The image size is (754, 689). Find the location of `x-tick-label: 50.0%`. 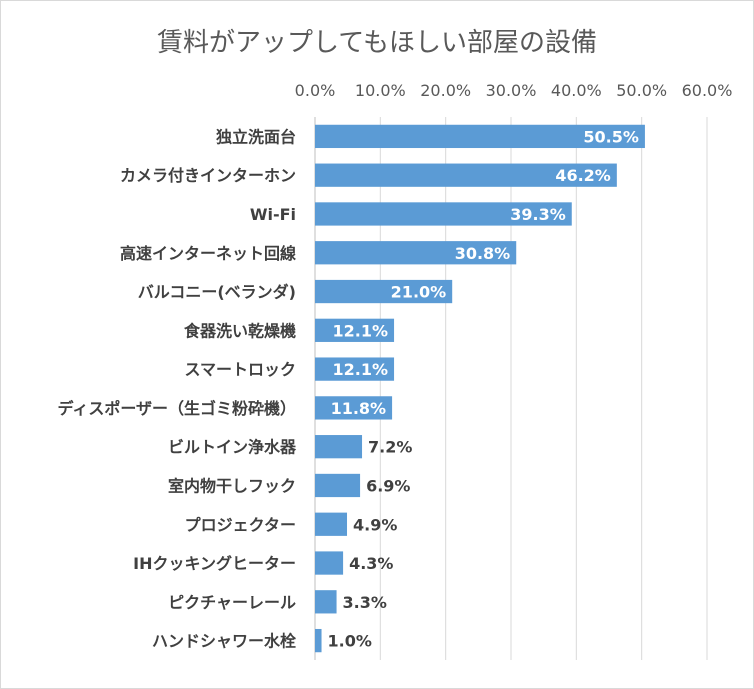

x-tick-label: 50.0% is located at coordinates (641, 90).